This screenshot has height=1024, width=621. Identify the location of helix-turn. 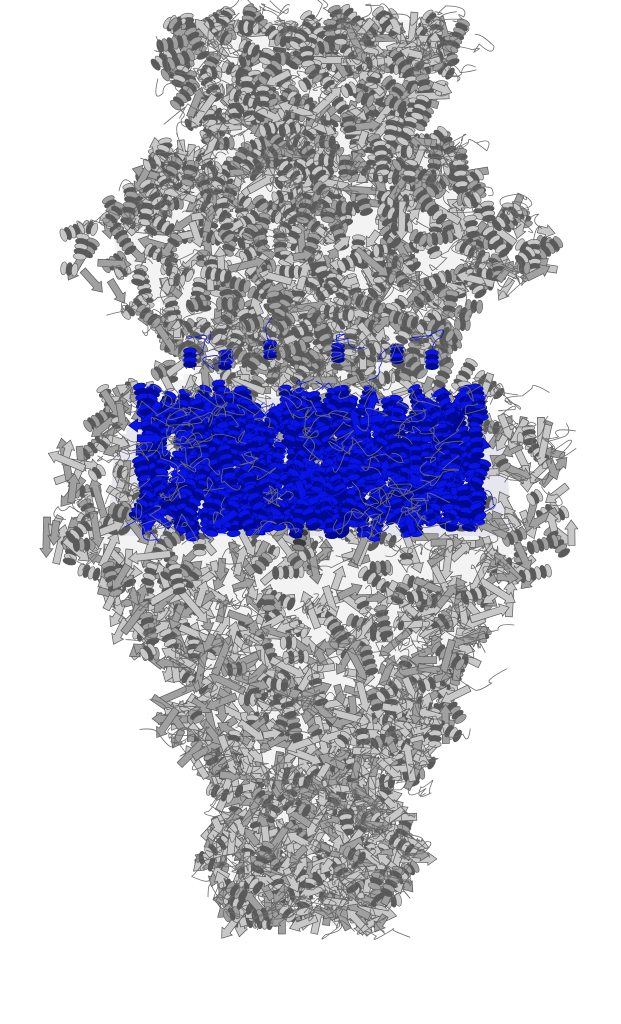
(130, 583).